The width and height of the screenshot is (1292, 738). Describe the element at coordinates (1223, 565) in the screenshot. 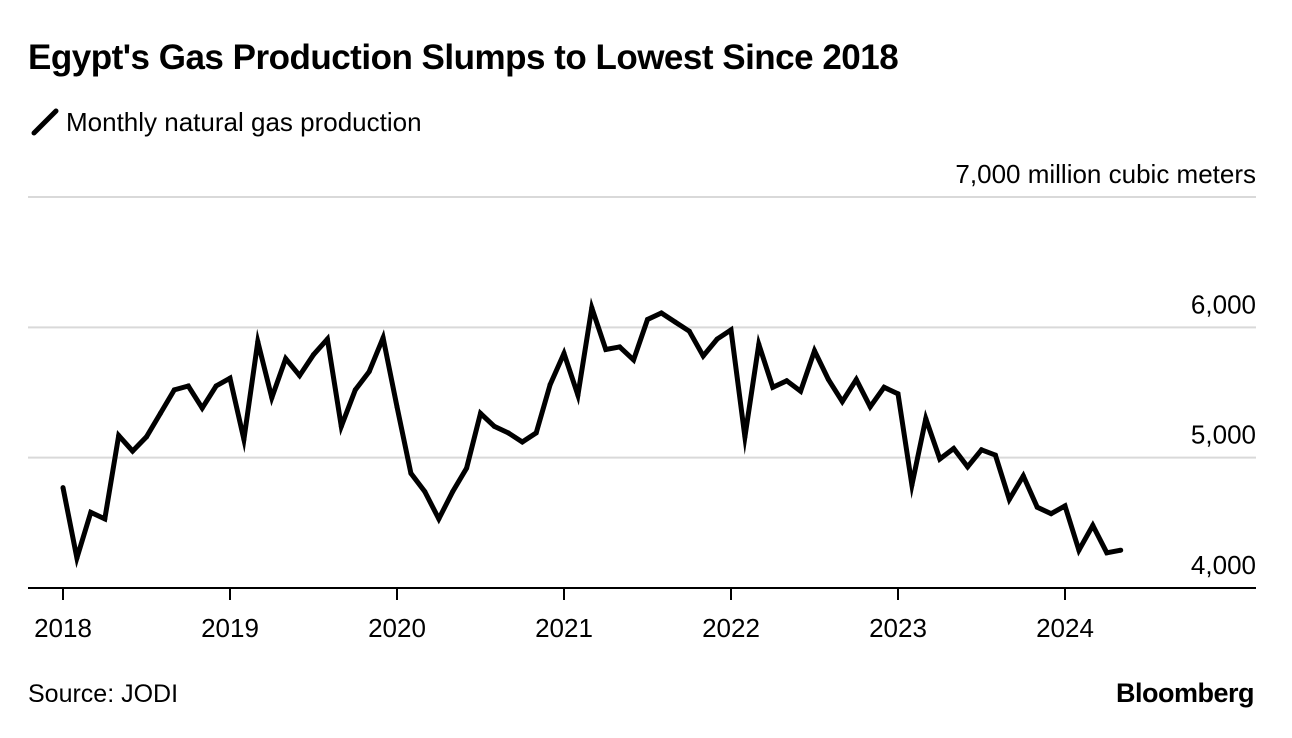

I see `y-tick-label-4000: 4,000` at that location.